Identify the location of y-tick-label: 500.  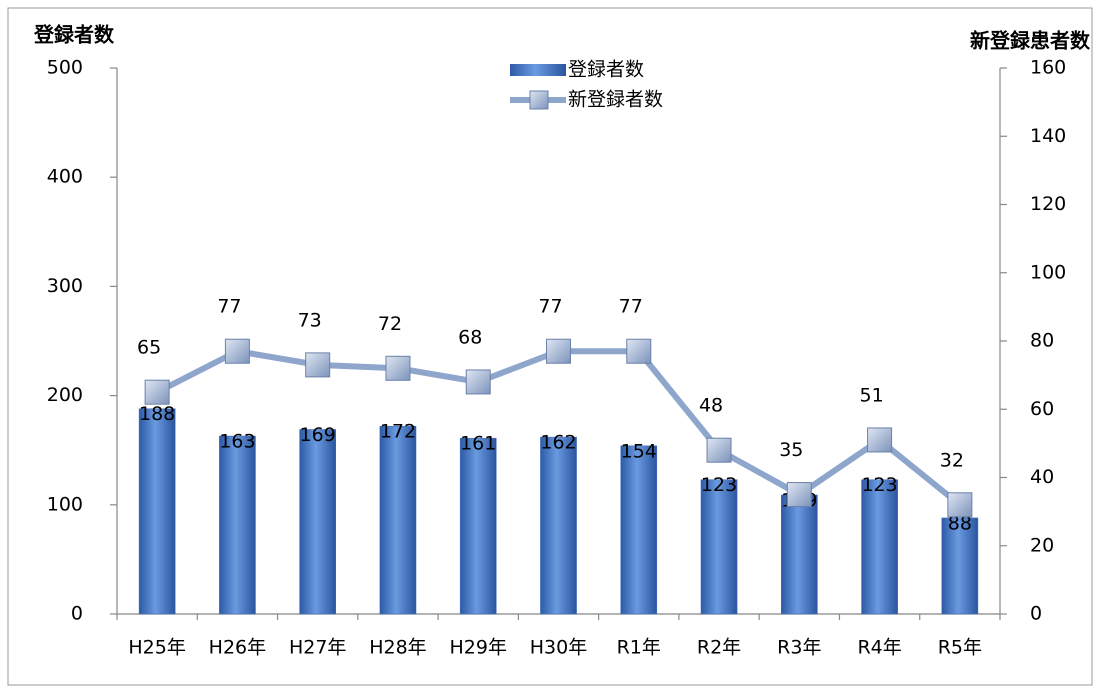
(65, 68).